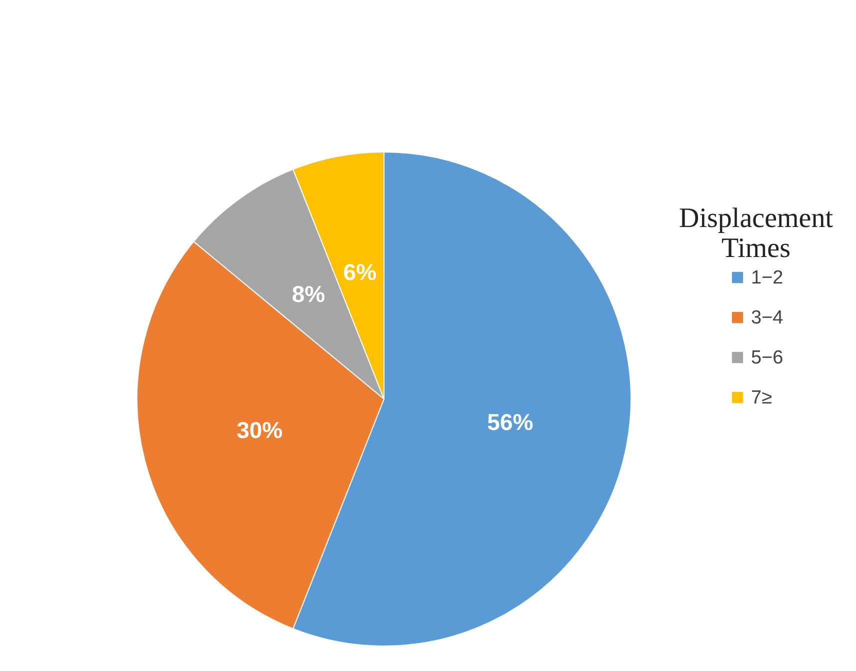  What do you see at coordinates (360, 271) in the screenshot?
I see `data-label: 6%` at bounding box center [360, 271].